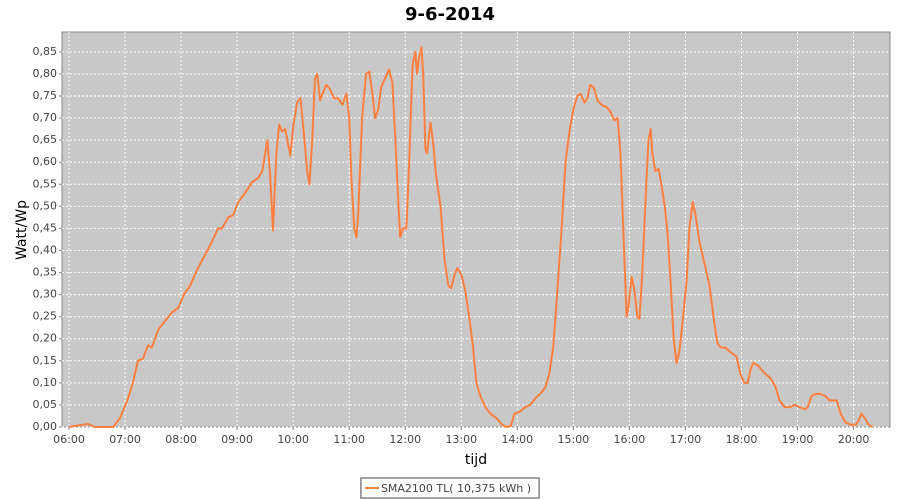 Image resolution: width=900 pixels, height=500 pixels. I want to click on y-tick-label: 0,30, so click(45, 294).